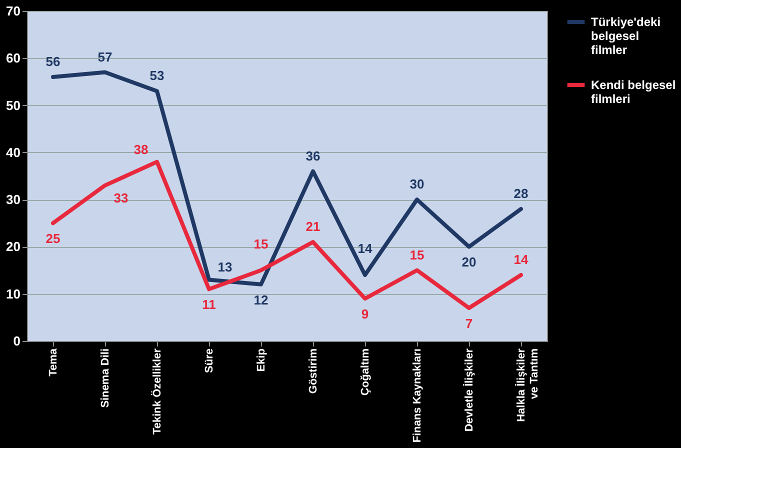 Image resolution: width=758 pixels, height=497 pixels. Describe the element at coordinates (209, 304) in the screenshot. I see `data-label: 11` at that location.